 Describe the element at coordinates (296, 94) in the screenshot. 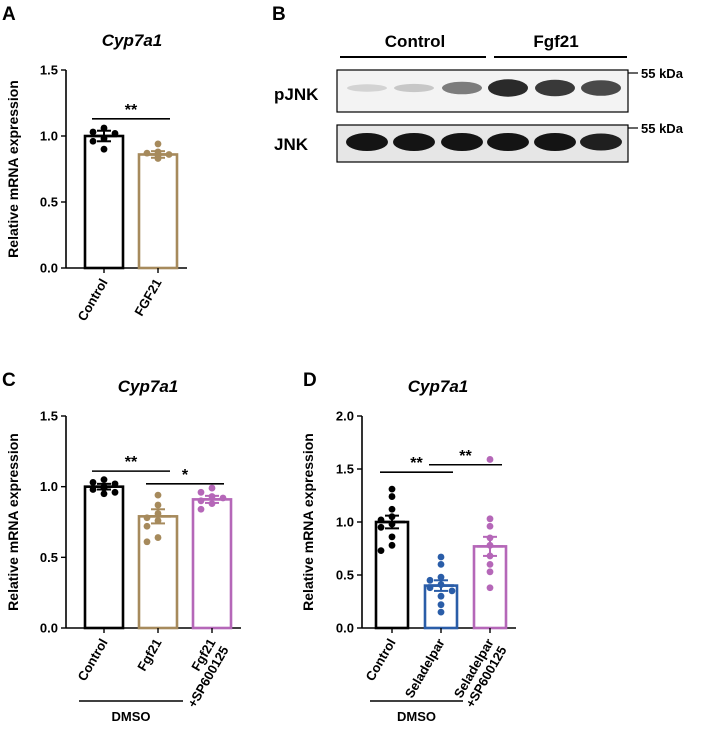

I see `blot-row-label-pjnk: pJNK` at that location.